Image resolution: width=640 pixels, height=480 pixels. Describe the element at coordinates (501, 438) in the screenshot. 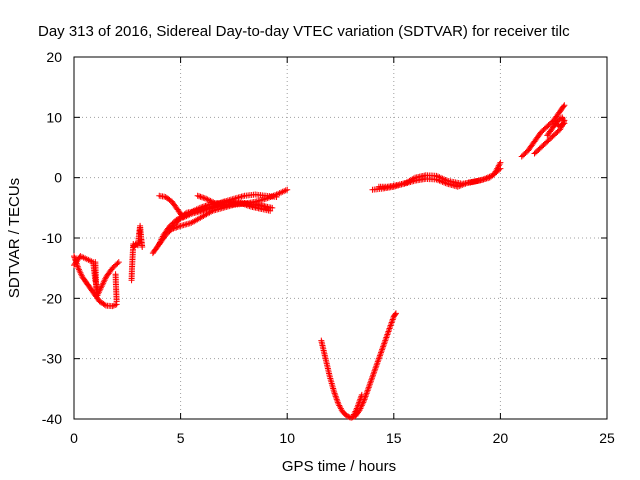

I see `x-tick-label: 20` at that location.